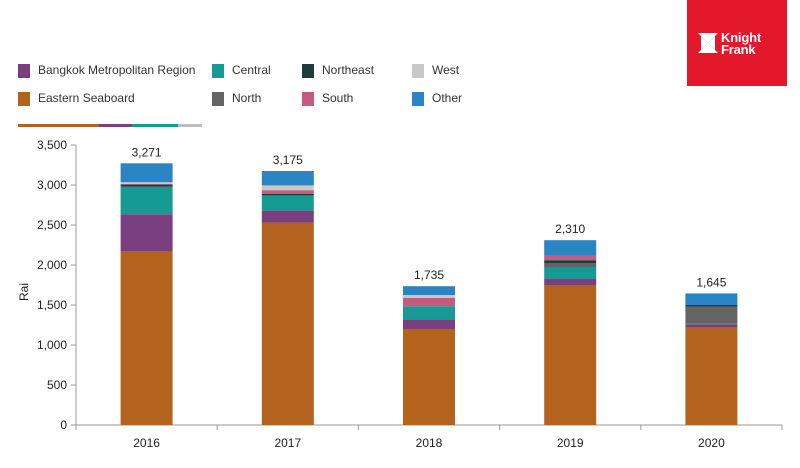 This screenshot has width=800, height=468. Describe the element at coordinates (348, 70) in the screenshot. I see `legend-label: Northeast` at that location.